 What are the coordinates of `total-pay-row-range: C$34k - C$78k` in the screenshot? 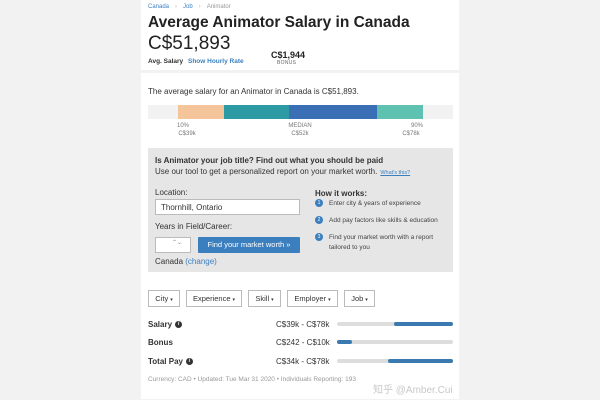 It's located at (303, 361).